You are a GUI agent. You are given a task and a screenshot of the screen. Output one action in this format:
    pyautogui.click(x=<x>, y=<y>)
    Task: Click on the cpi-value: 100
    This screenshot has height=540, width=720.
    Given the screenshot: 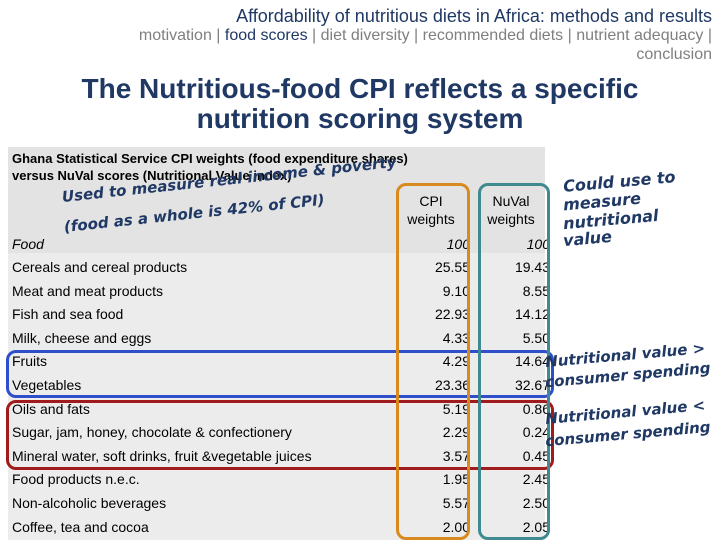 What is the action you would take?
    pyautogui.click(x=458, y=244)
    